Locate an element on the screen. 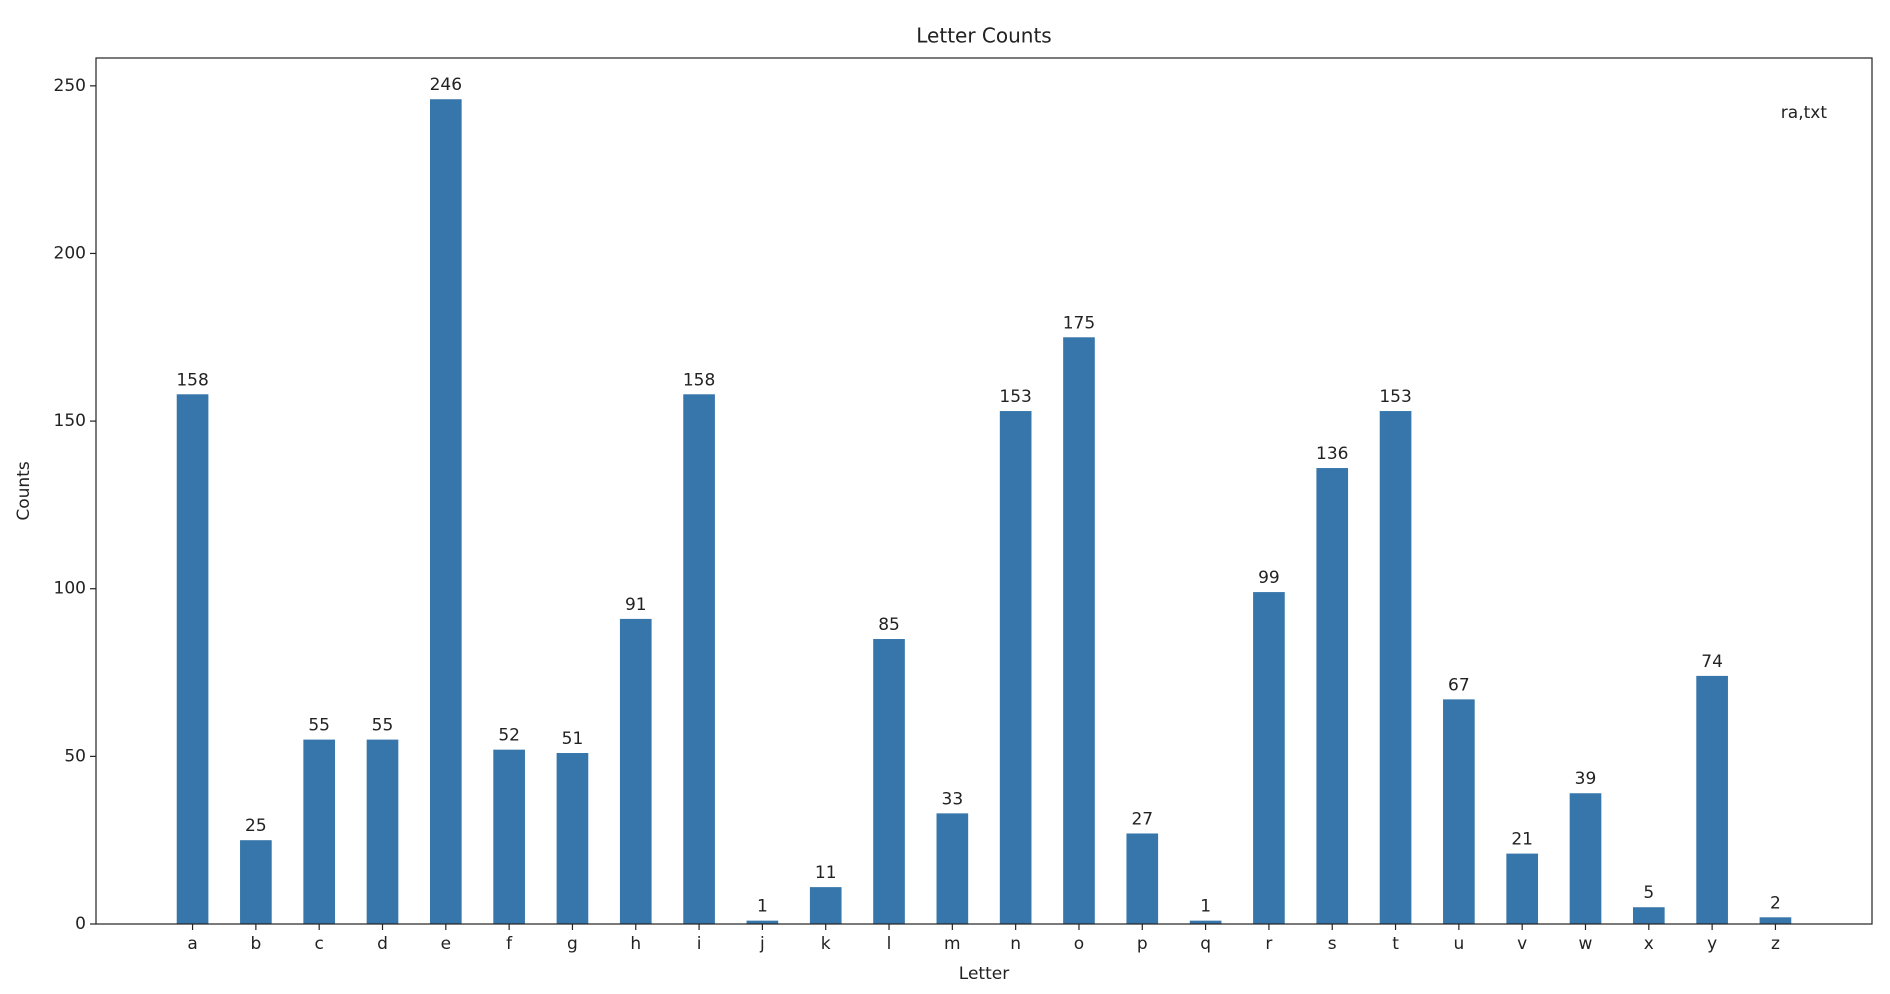 The width and height of the screenshot is (1890, 994). x-tick-label: o is located at coordinates (1079, 944).